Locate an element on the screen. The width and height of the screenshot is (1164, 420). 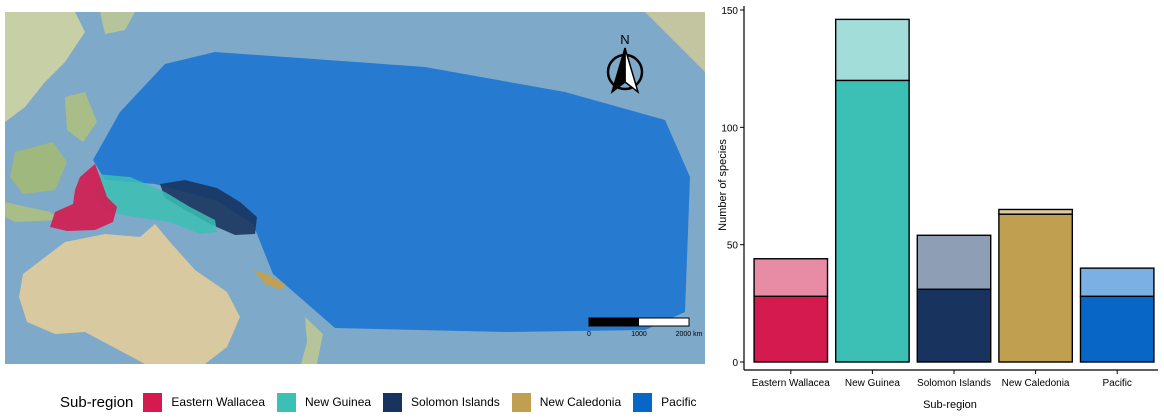
new-guinea-region is located at coordinates (156, 204).